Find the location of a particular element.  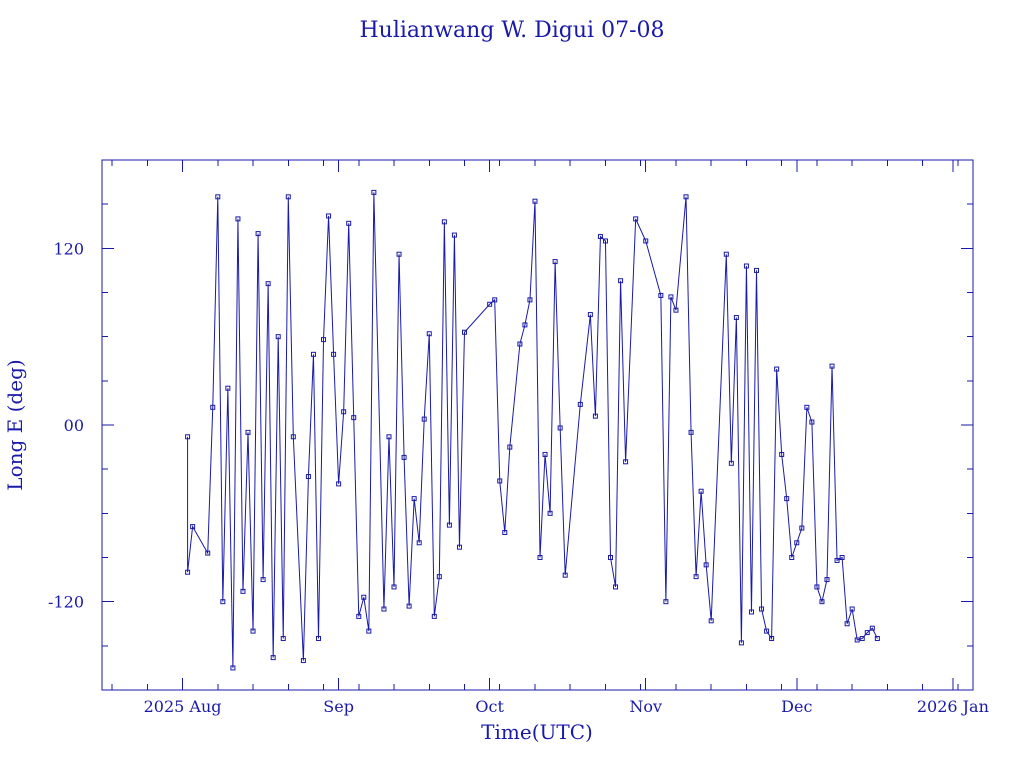

x-axis-label: Time(UTC) is located at coordinates (537, 732).